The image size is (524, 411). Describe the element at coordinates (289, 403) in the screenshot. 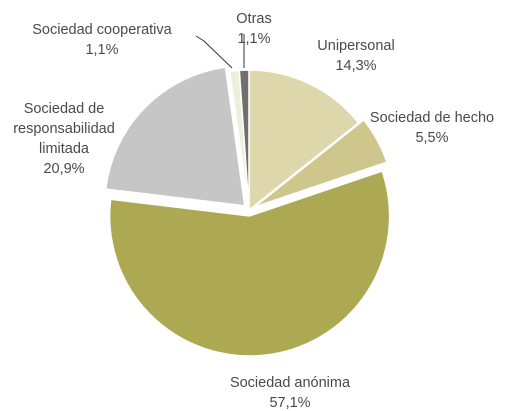

I see `slice-value-label: 57,1%` at that location.